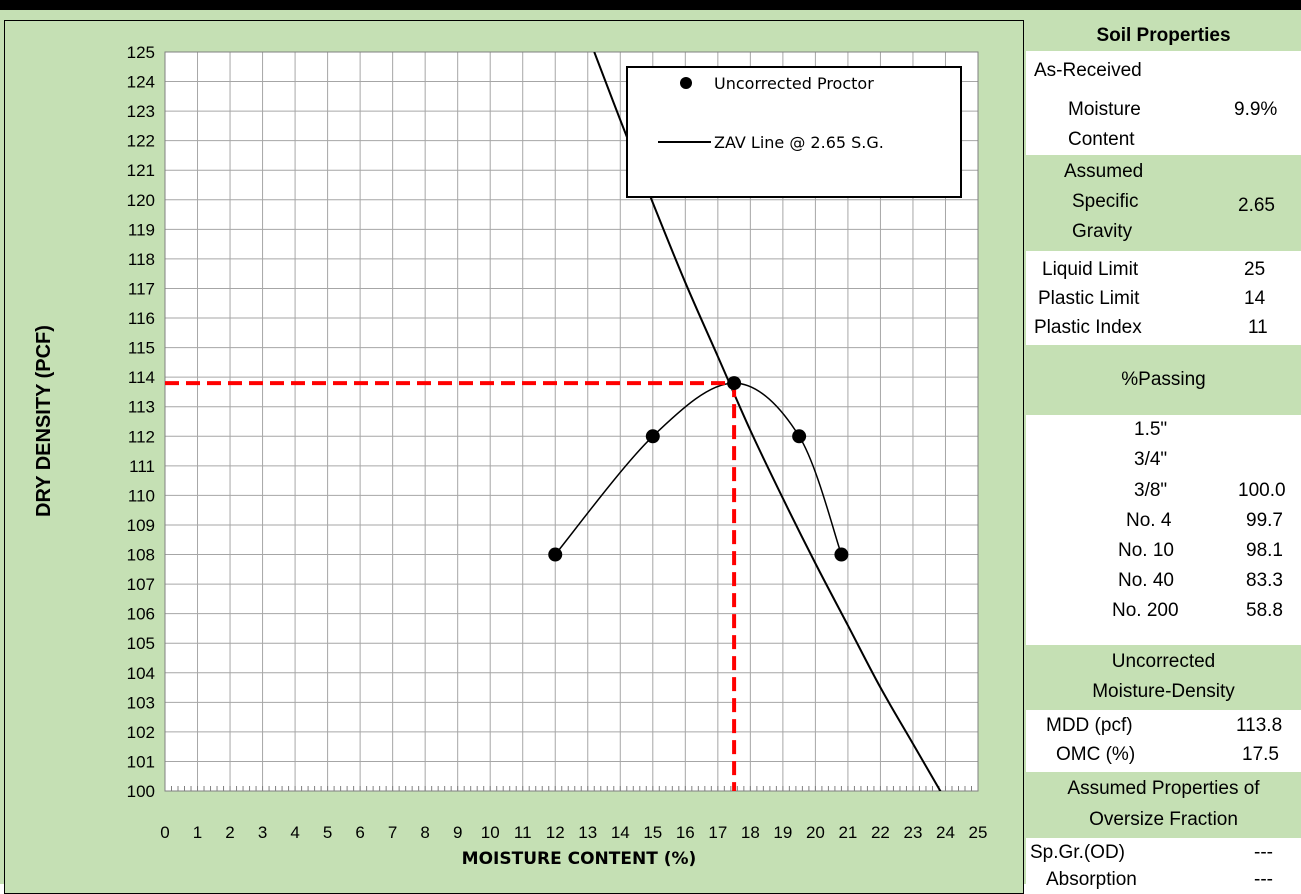  Describe the element at coordinates (424, 832) in the screenshot. I see `x-tick-label: 8` at that location.